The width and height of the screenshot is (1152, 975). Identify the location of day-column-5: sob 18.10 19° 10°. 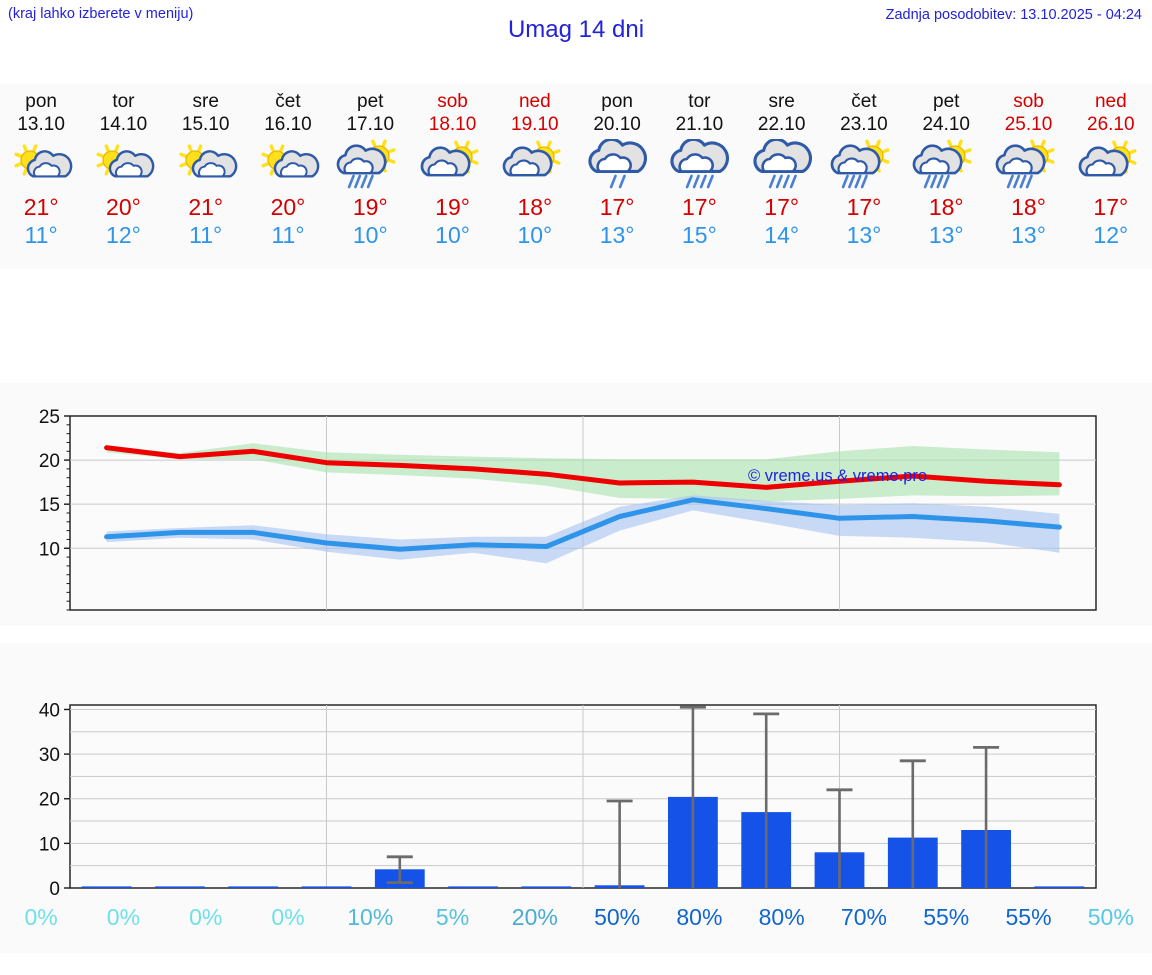
(452, 176).